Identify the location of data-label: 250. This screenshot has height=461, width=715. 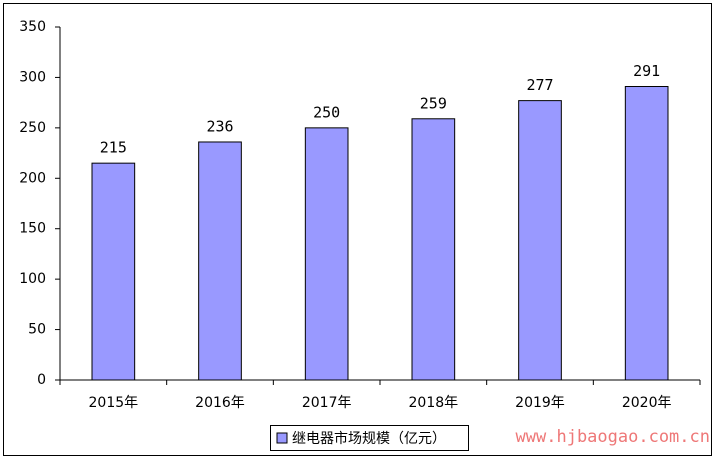
(326, 112).